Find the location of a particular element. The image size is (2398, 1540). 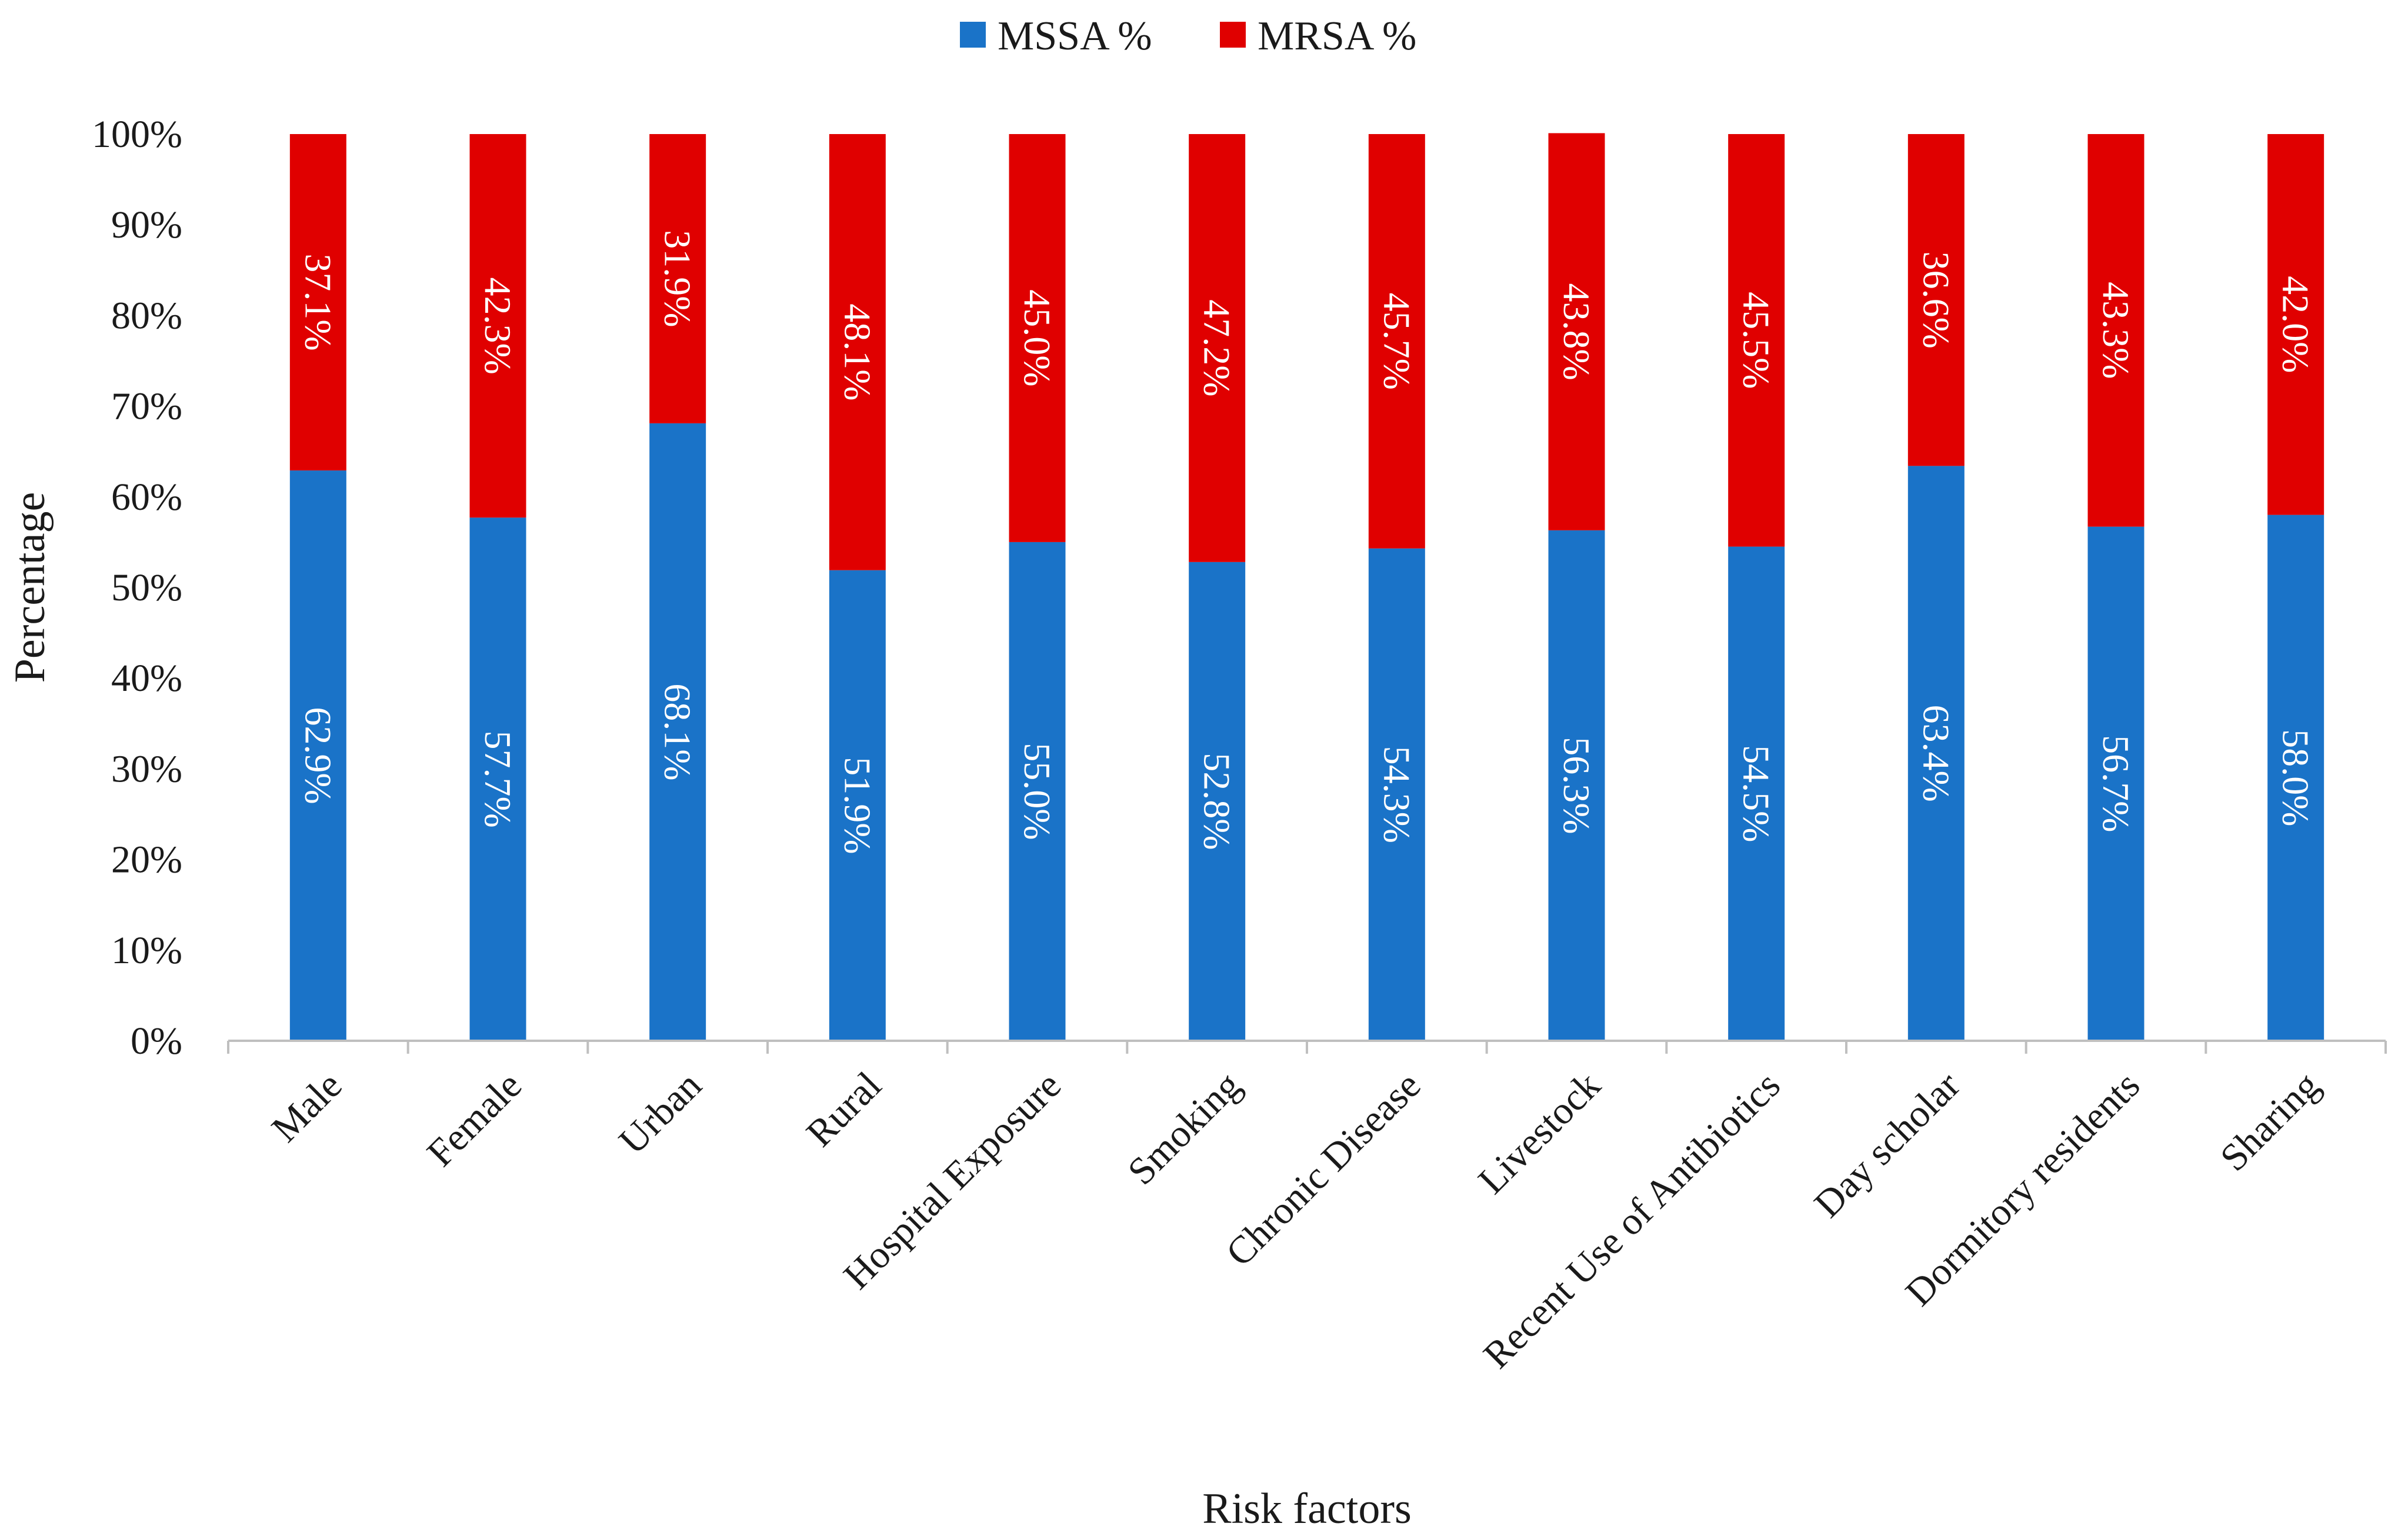

legend: MSSA % MRSA % is located at coordinates (1188, 36).